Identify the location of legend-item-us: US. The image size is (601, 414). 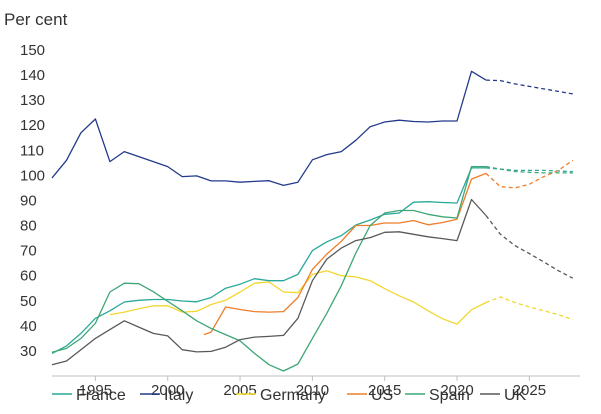
(370, 395).